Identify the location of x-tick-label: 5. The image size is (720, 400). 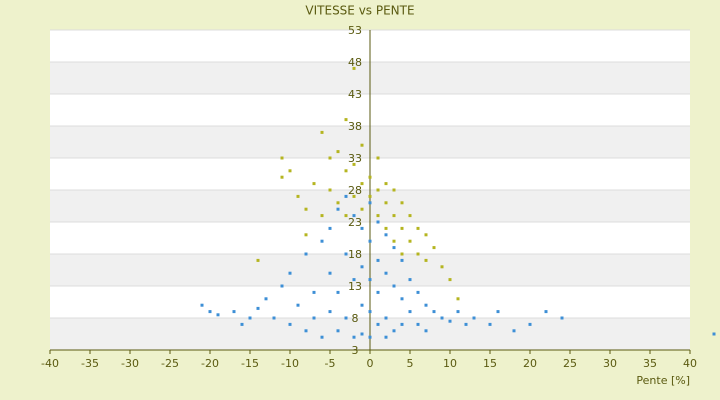
(410, 363).